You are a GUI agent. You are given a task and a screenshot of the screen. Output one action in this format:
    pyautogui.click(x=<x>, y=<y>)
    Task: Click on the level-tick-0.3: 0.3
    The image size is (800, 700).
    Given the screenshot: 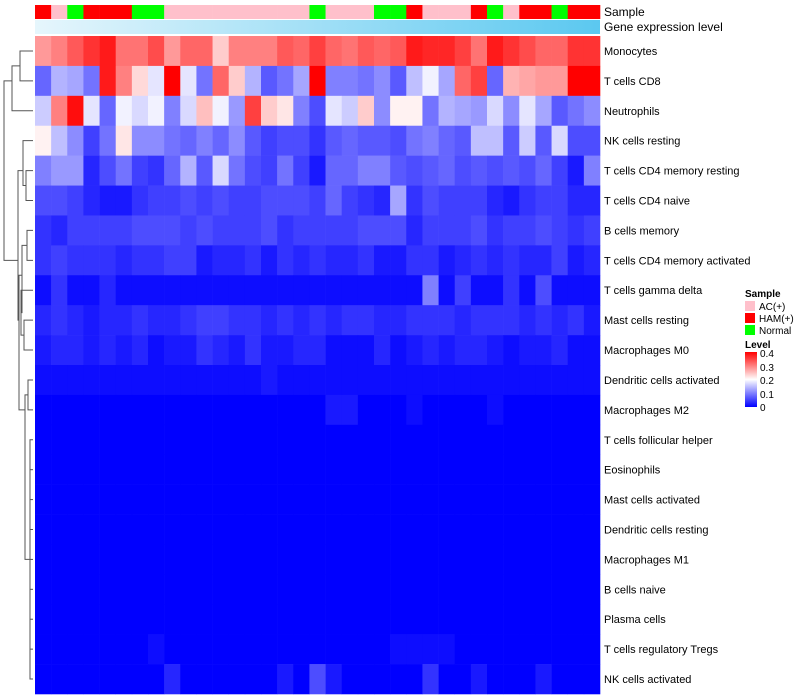 What is the action you would take?
    pyautogui.click(x=767, y=368)
    